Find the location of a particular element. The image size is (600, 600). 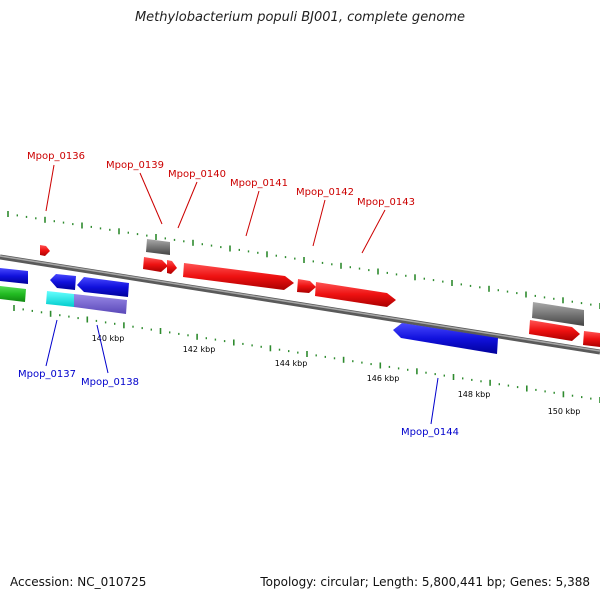

ruler-label-140: 140 kbp is located at coordinates (108, 338).